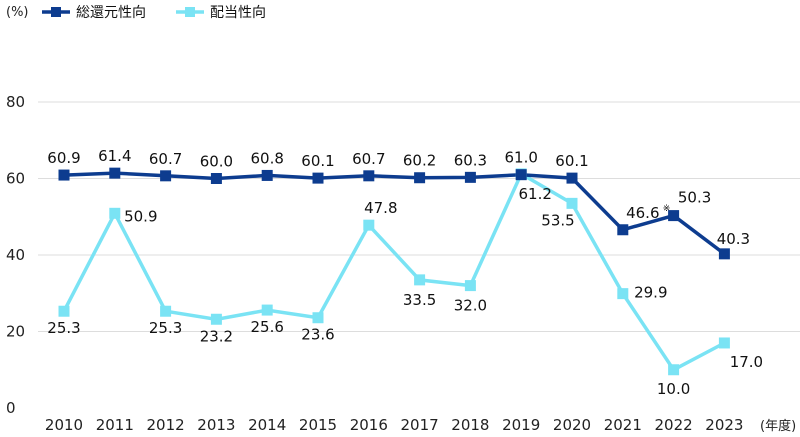  Describe the element at coordinates (115, 425) in the screenshot. I see `x-tick-label: 2011` at that location.